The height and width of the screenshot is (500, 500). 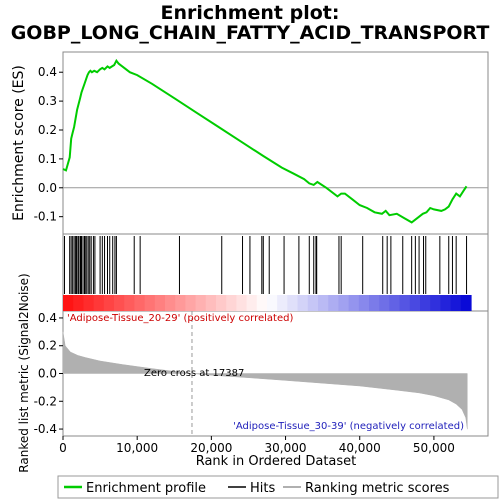 What do you see at coordinates (377, 488) in the screenshot?
I see `legend-label-ranking: Ranking metric scores` at bounding box center [377, 488].